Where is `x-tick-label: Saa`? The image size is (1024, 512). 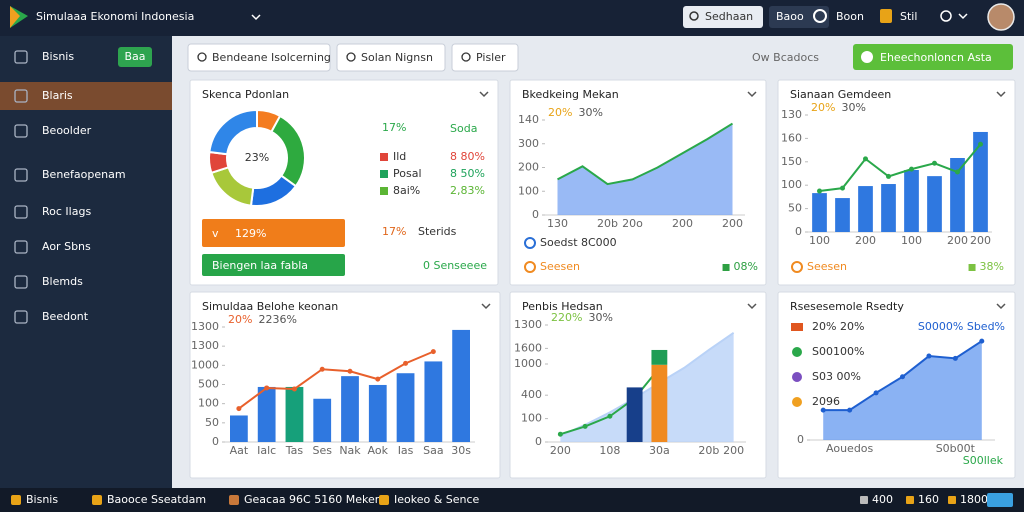
x-tick-label: Saa is located at coordinates (433, 450).